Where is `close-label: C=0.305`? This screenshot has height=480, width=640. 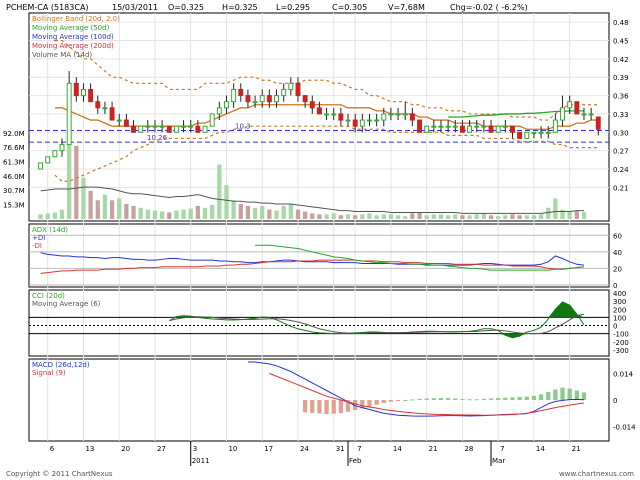
close-label: C=0.305 is located at coordinates (349, 7).